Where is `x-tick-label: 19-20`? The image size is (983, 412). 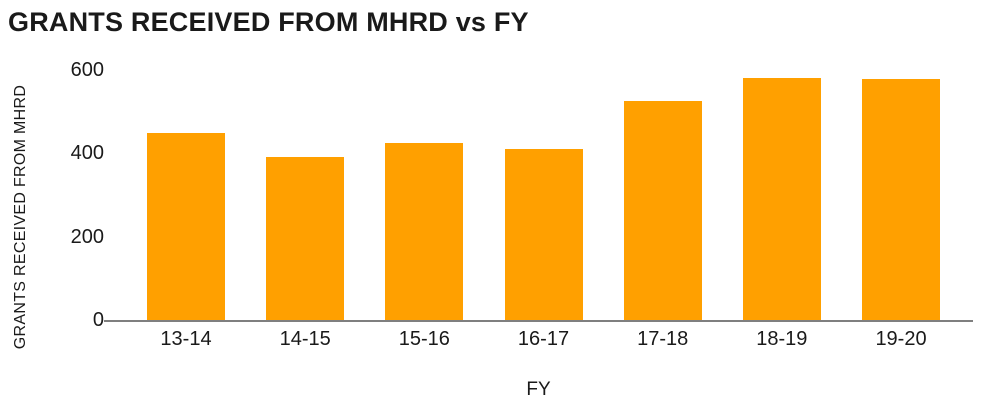 x-tick-label: 19-20 is located at coordinates (901, 339).